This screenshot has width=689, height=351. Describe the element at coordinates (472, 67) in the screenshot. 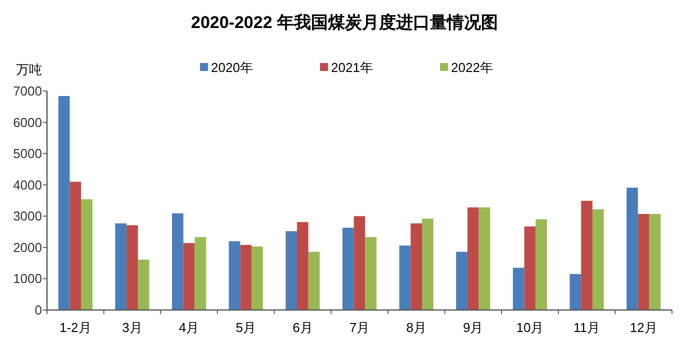

I see `legend-label: 2022年` at that location.